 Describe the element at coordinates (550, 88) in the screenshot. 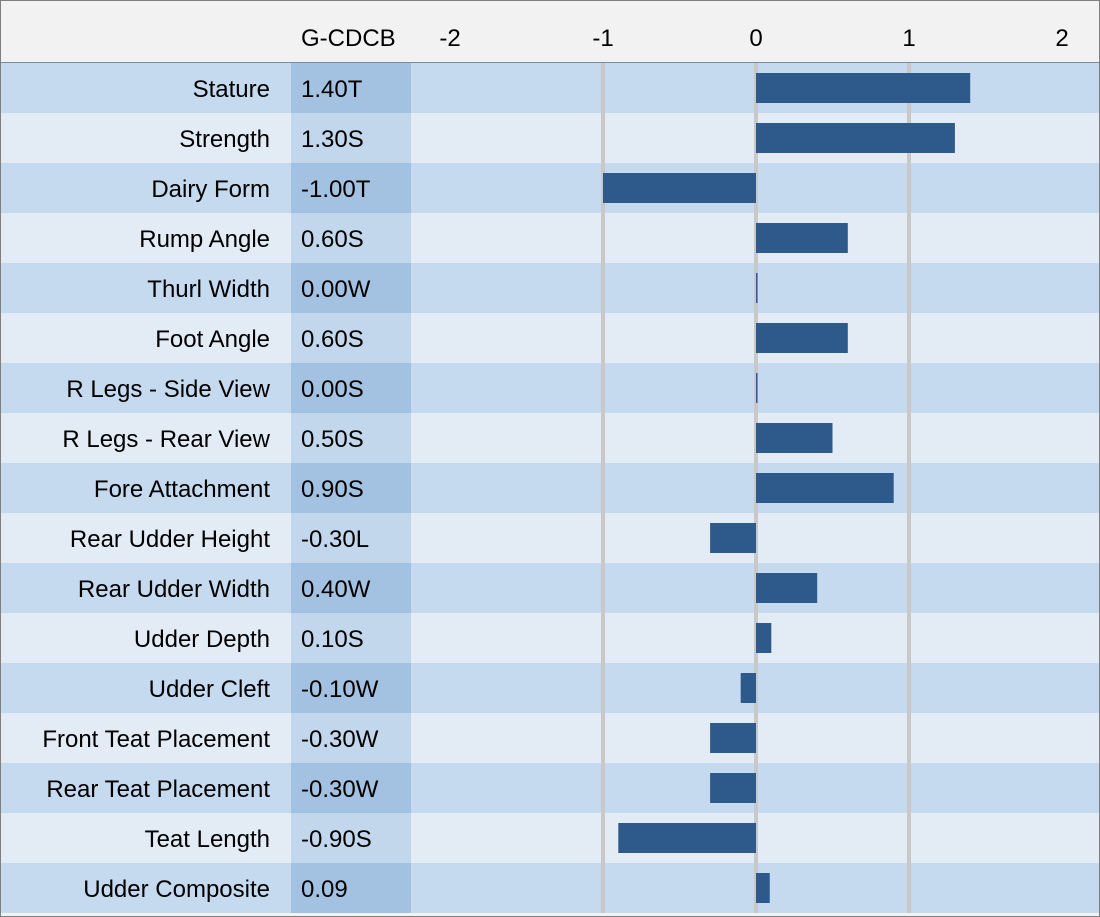

I see `trait-row: Stature 1.40T` at that location.